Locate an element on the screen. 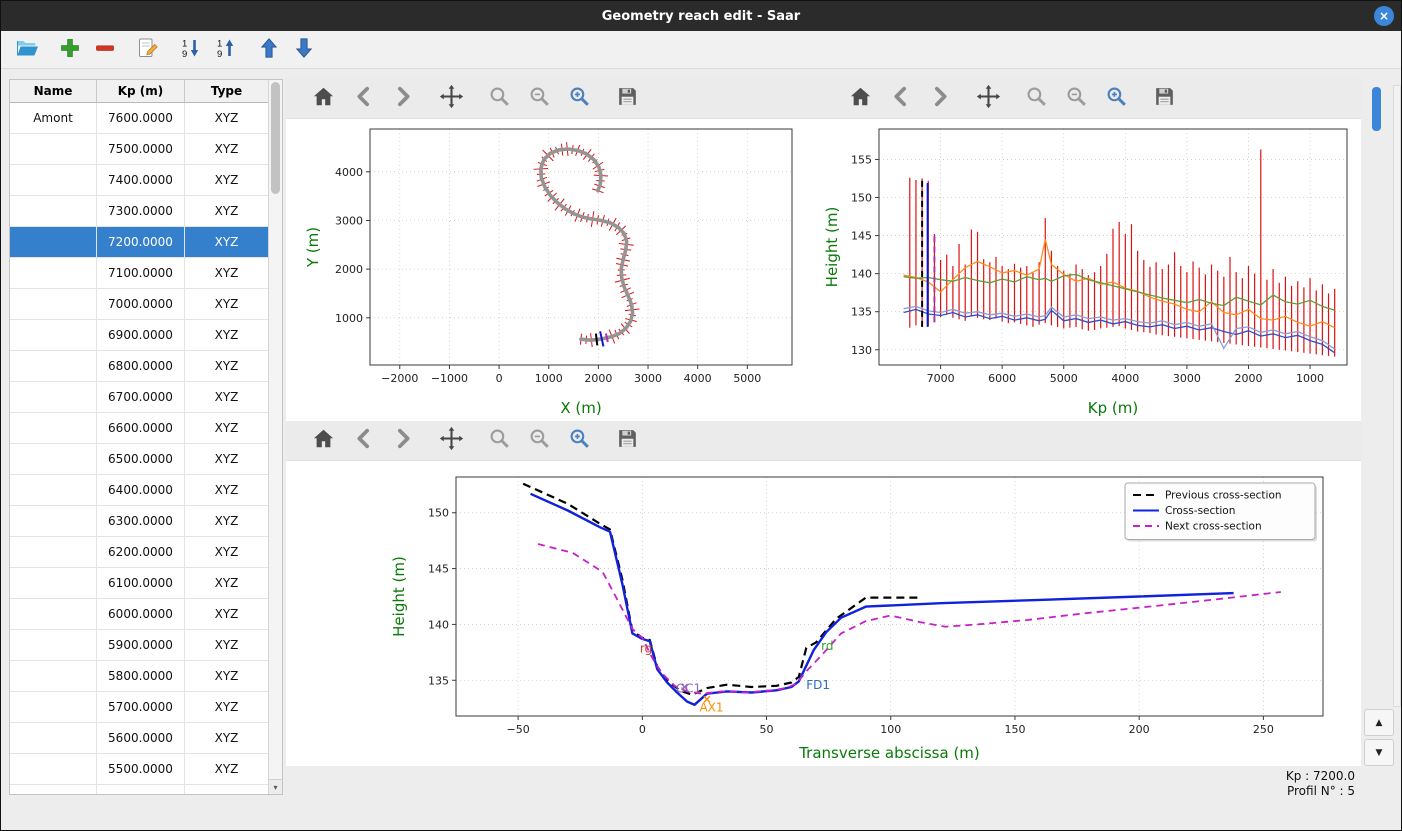  cell-kp: 6200.0000 is located at coordinates (141, 552).